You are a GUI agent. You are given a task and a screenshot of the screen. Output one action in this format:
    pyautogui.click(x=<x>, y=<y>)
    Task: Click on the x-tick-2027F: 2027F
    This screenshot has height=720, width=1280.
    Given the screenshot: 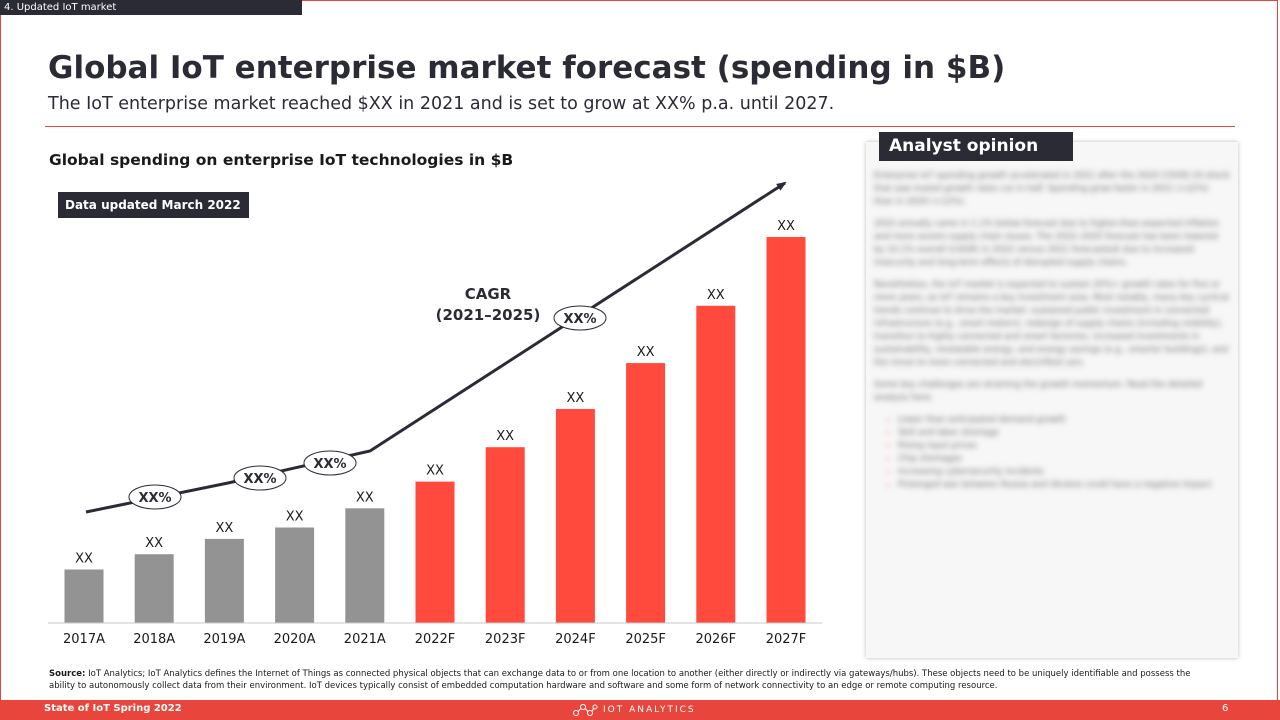 What is the action you would take?
    pyautogui.click(x=786, y=639)
    